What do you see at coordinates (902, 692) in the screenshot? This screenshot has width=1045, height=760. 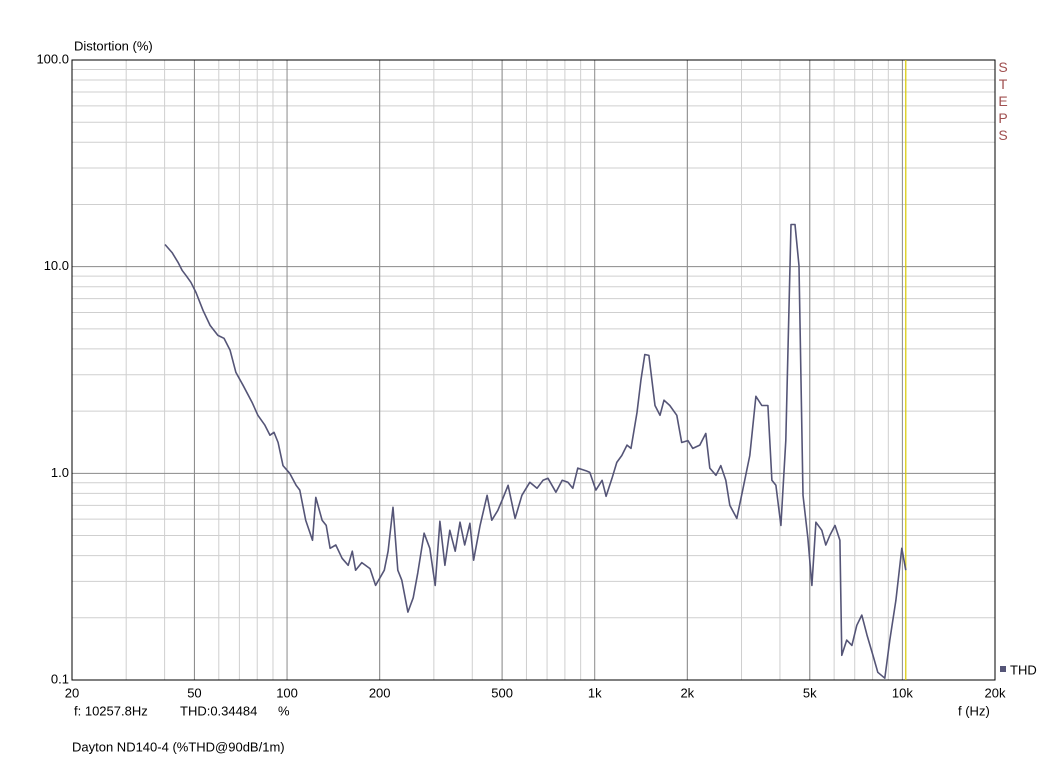 I see `x-tick-label: 10k` at bounding box center [902, 692].